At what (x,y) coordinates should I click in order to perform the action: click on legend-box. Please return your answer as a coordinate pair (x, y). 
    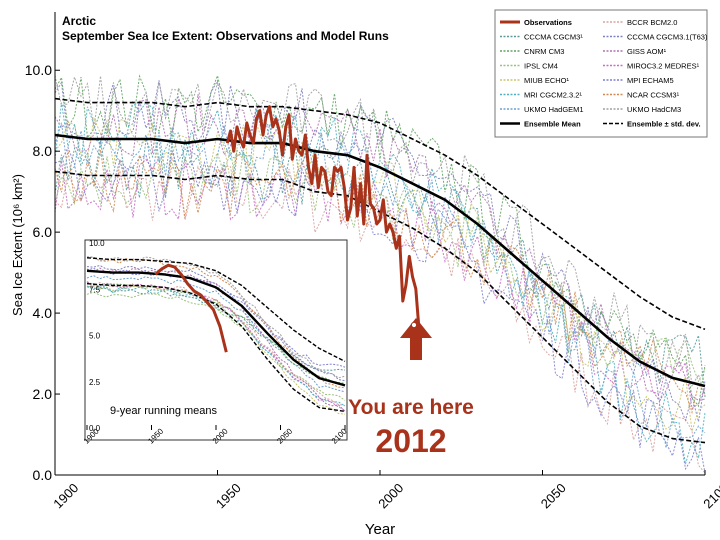
    Looking at the image, I should click on (601, 73).